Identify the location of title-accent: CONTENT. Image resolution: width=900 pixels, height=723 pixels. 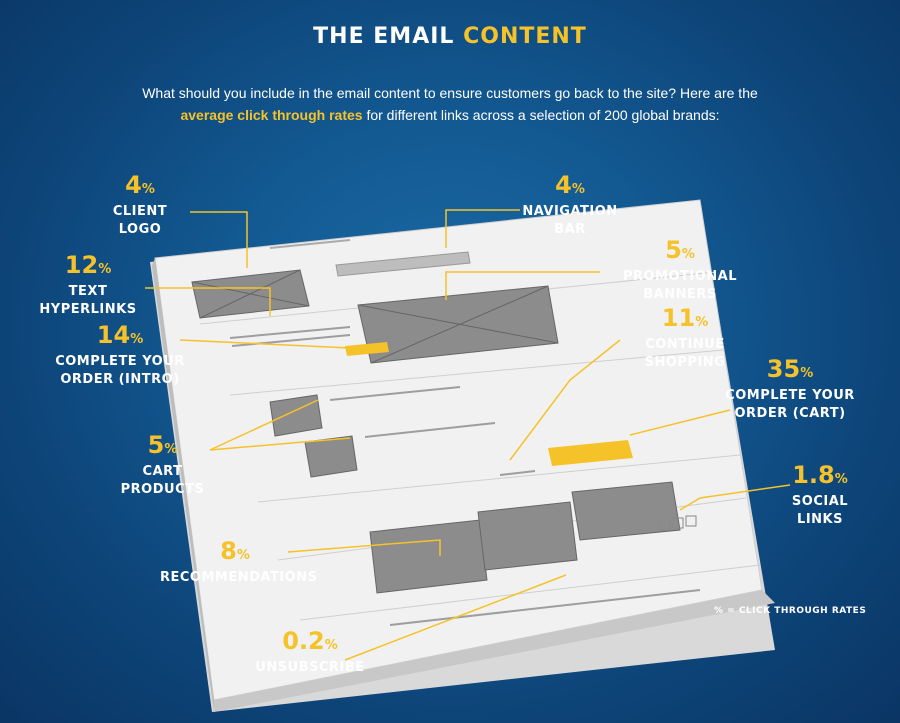
(525, 36).